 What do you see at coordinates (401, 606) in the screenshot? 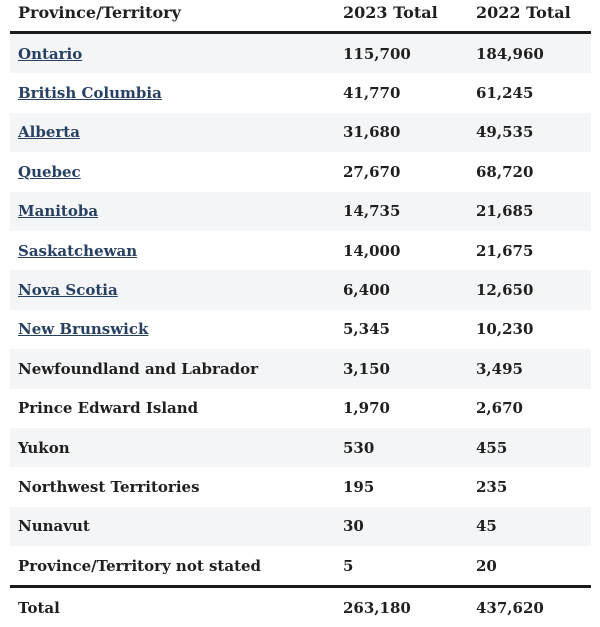
I see `total-value-2023: 263,180` at bounding box center [401, 606].